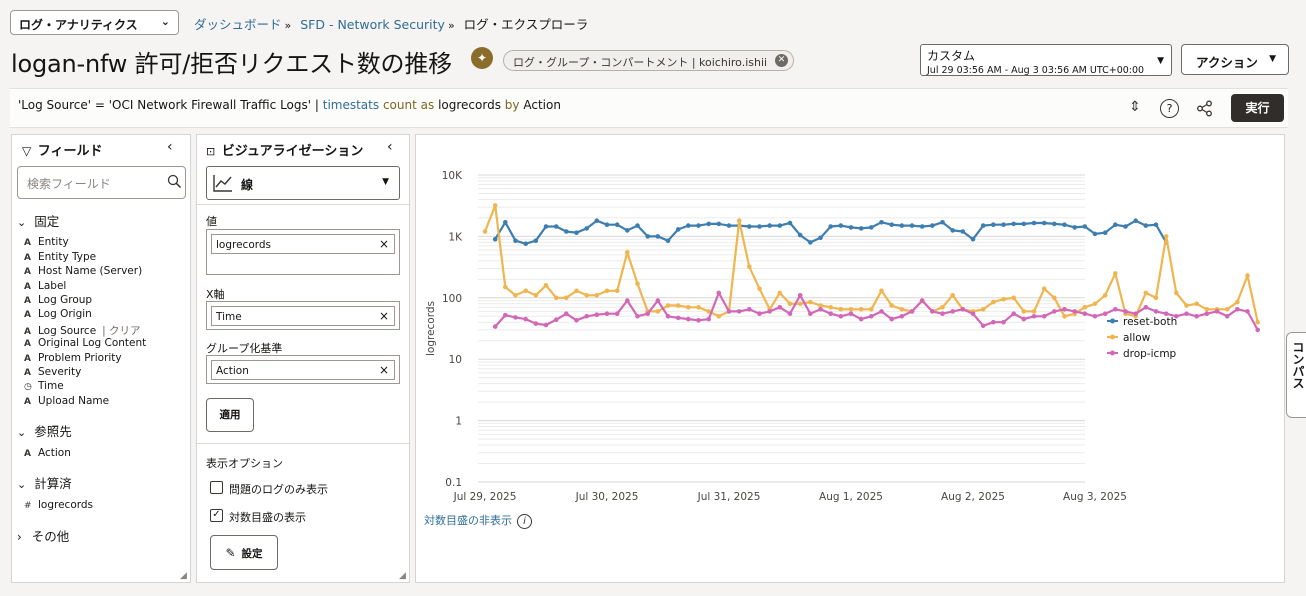 This screenshot has height=596, width=1306. Describe the element at coordinates (478, 520) in the screenshot. I see `toggle-log-scale-link: 対数目盛の非表示 i` at that location.